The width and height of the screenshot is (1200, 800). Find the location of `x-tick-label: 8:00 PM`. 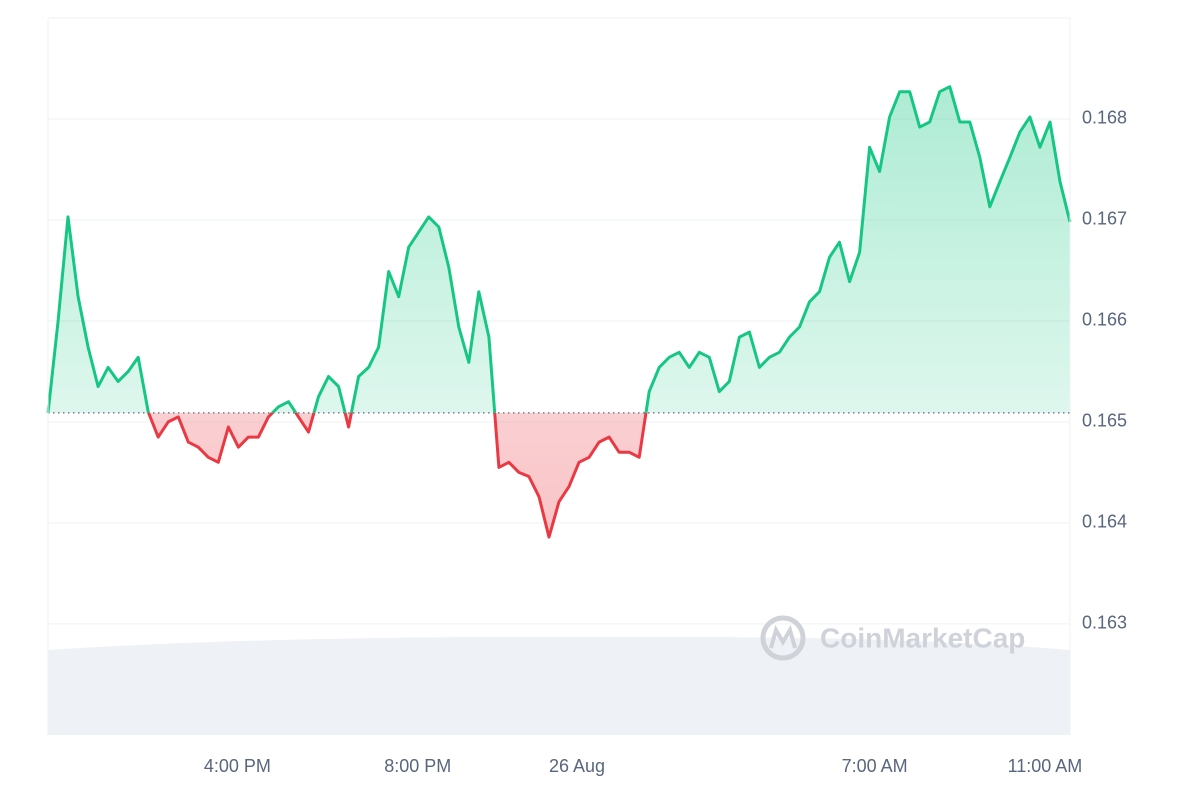

x-tick-label: 8:00 PM is located at coordinates (417, 766).